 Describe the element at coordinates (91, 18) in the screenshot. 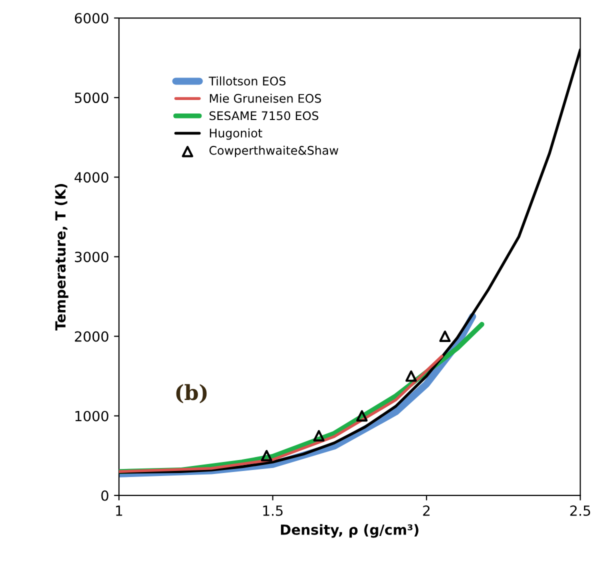

I see `y-tick-label: 6000` at that location.